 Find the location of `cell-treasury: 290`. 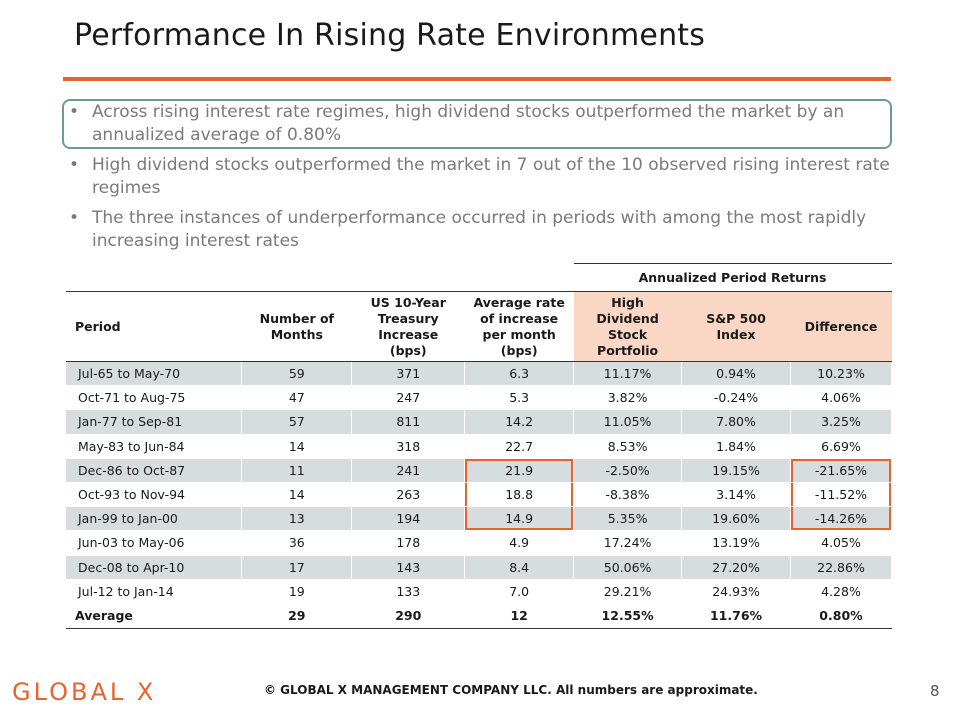

cell-treasury: 290 is located at coordinates (408, 615).